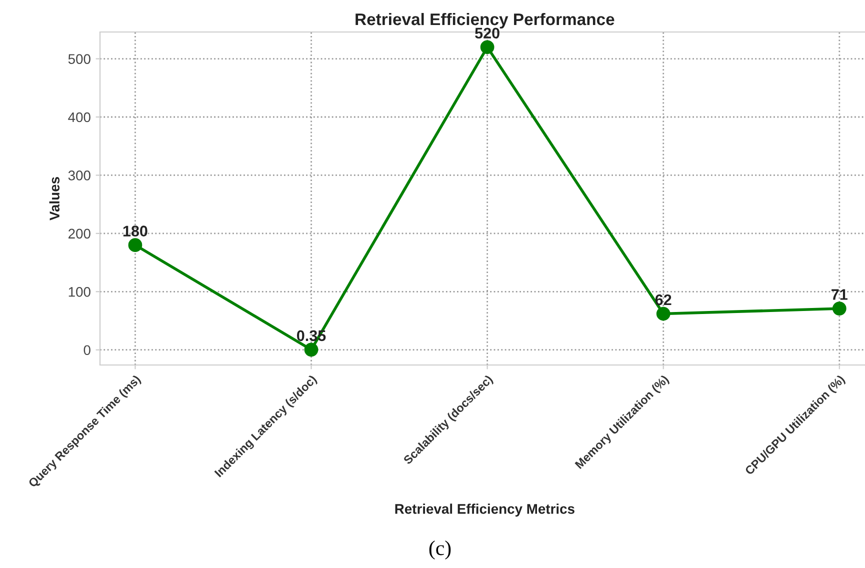  What do you see at coordinates (79, 291) in the screenshot?
I see `y-tick-label: 100` at bounding box center [79, 291].